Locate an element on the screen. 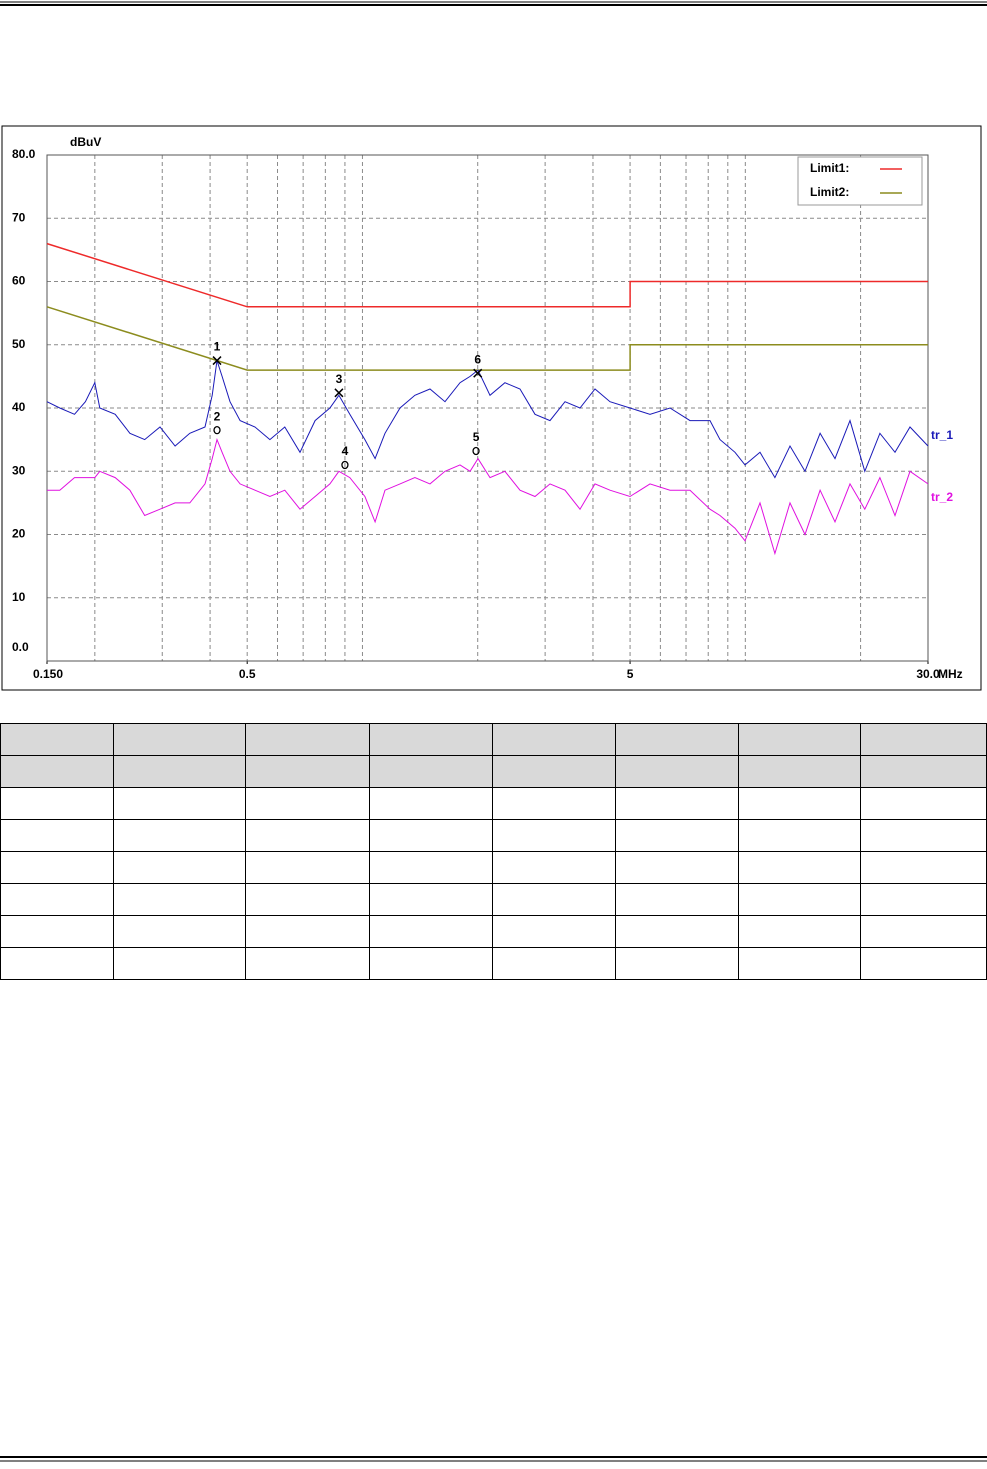 This screenshot has height=1469, width=987. x-tick-label: 5 is located at coordinates (630, 674).